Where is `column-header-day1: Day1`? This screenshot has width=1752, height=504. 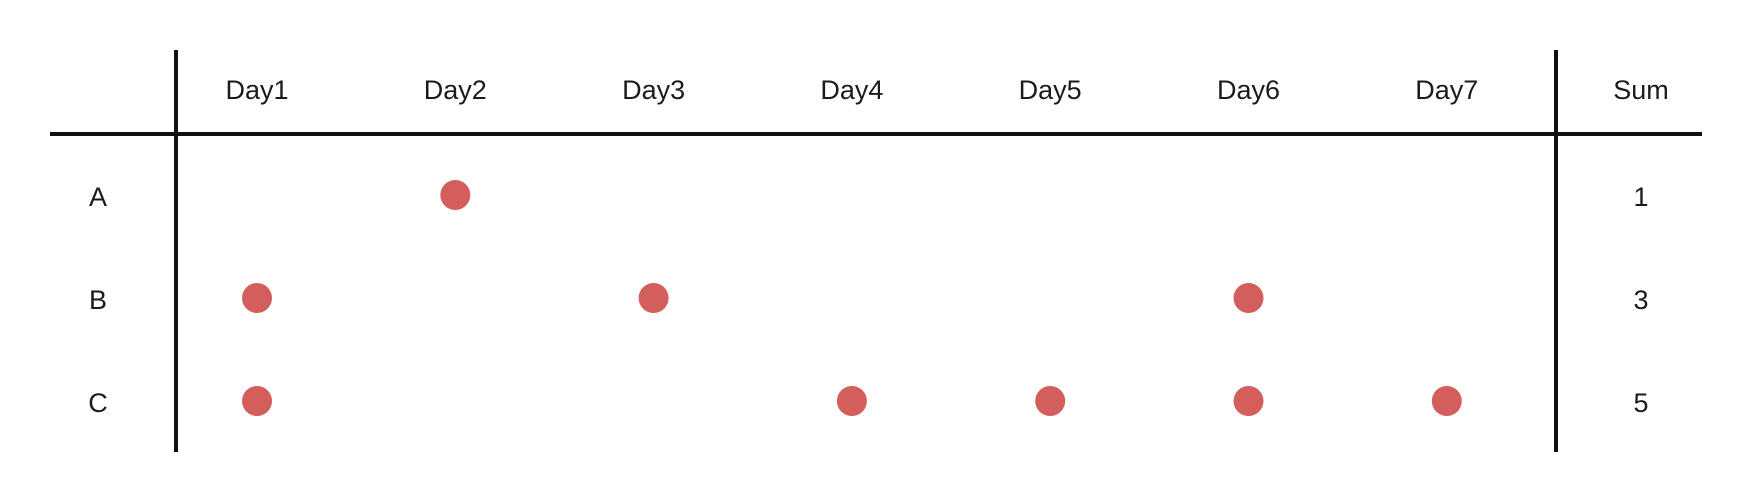
column-header-day1: Day1 is located at coordinates (256, 90).